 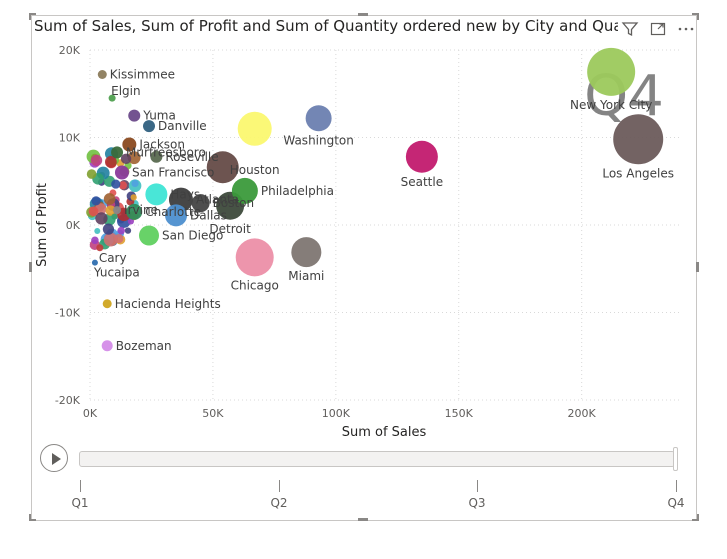 What do you see at coordinates (117, 210) in the screenshot?
I see `point-irvine` at bounding box center [117, 210].